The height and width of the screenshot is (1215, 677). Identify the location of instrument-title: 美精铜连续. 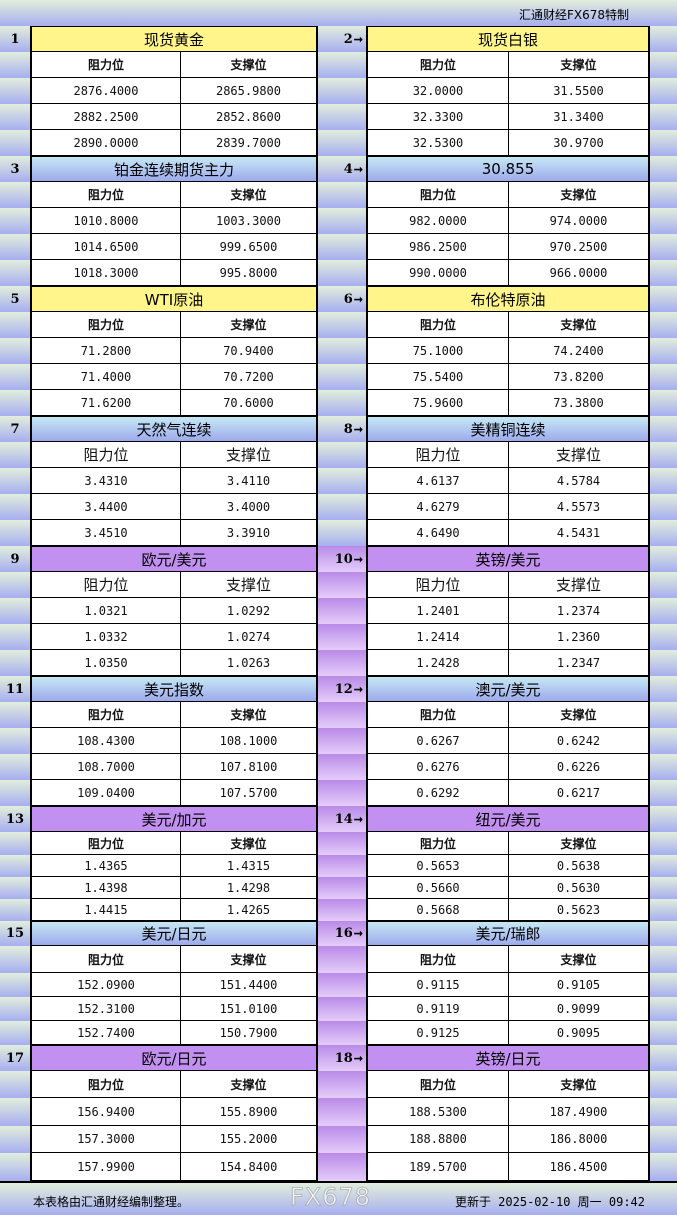
(508, 429).